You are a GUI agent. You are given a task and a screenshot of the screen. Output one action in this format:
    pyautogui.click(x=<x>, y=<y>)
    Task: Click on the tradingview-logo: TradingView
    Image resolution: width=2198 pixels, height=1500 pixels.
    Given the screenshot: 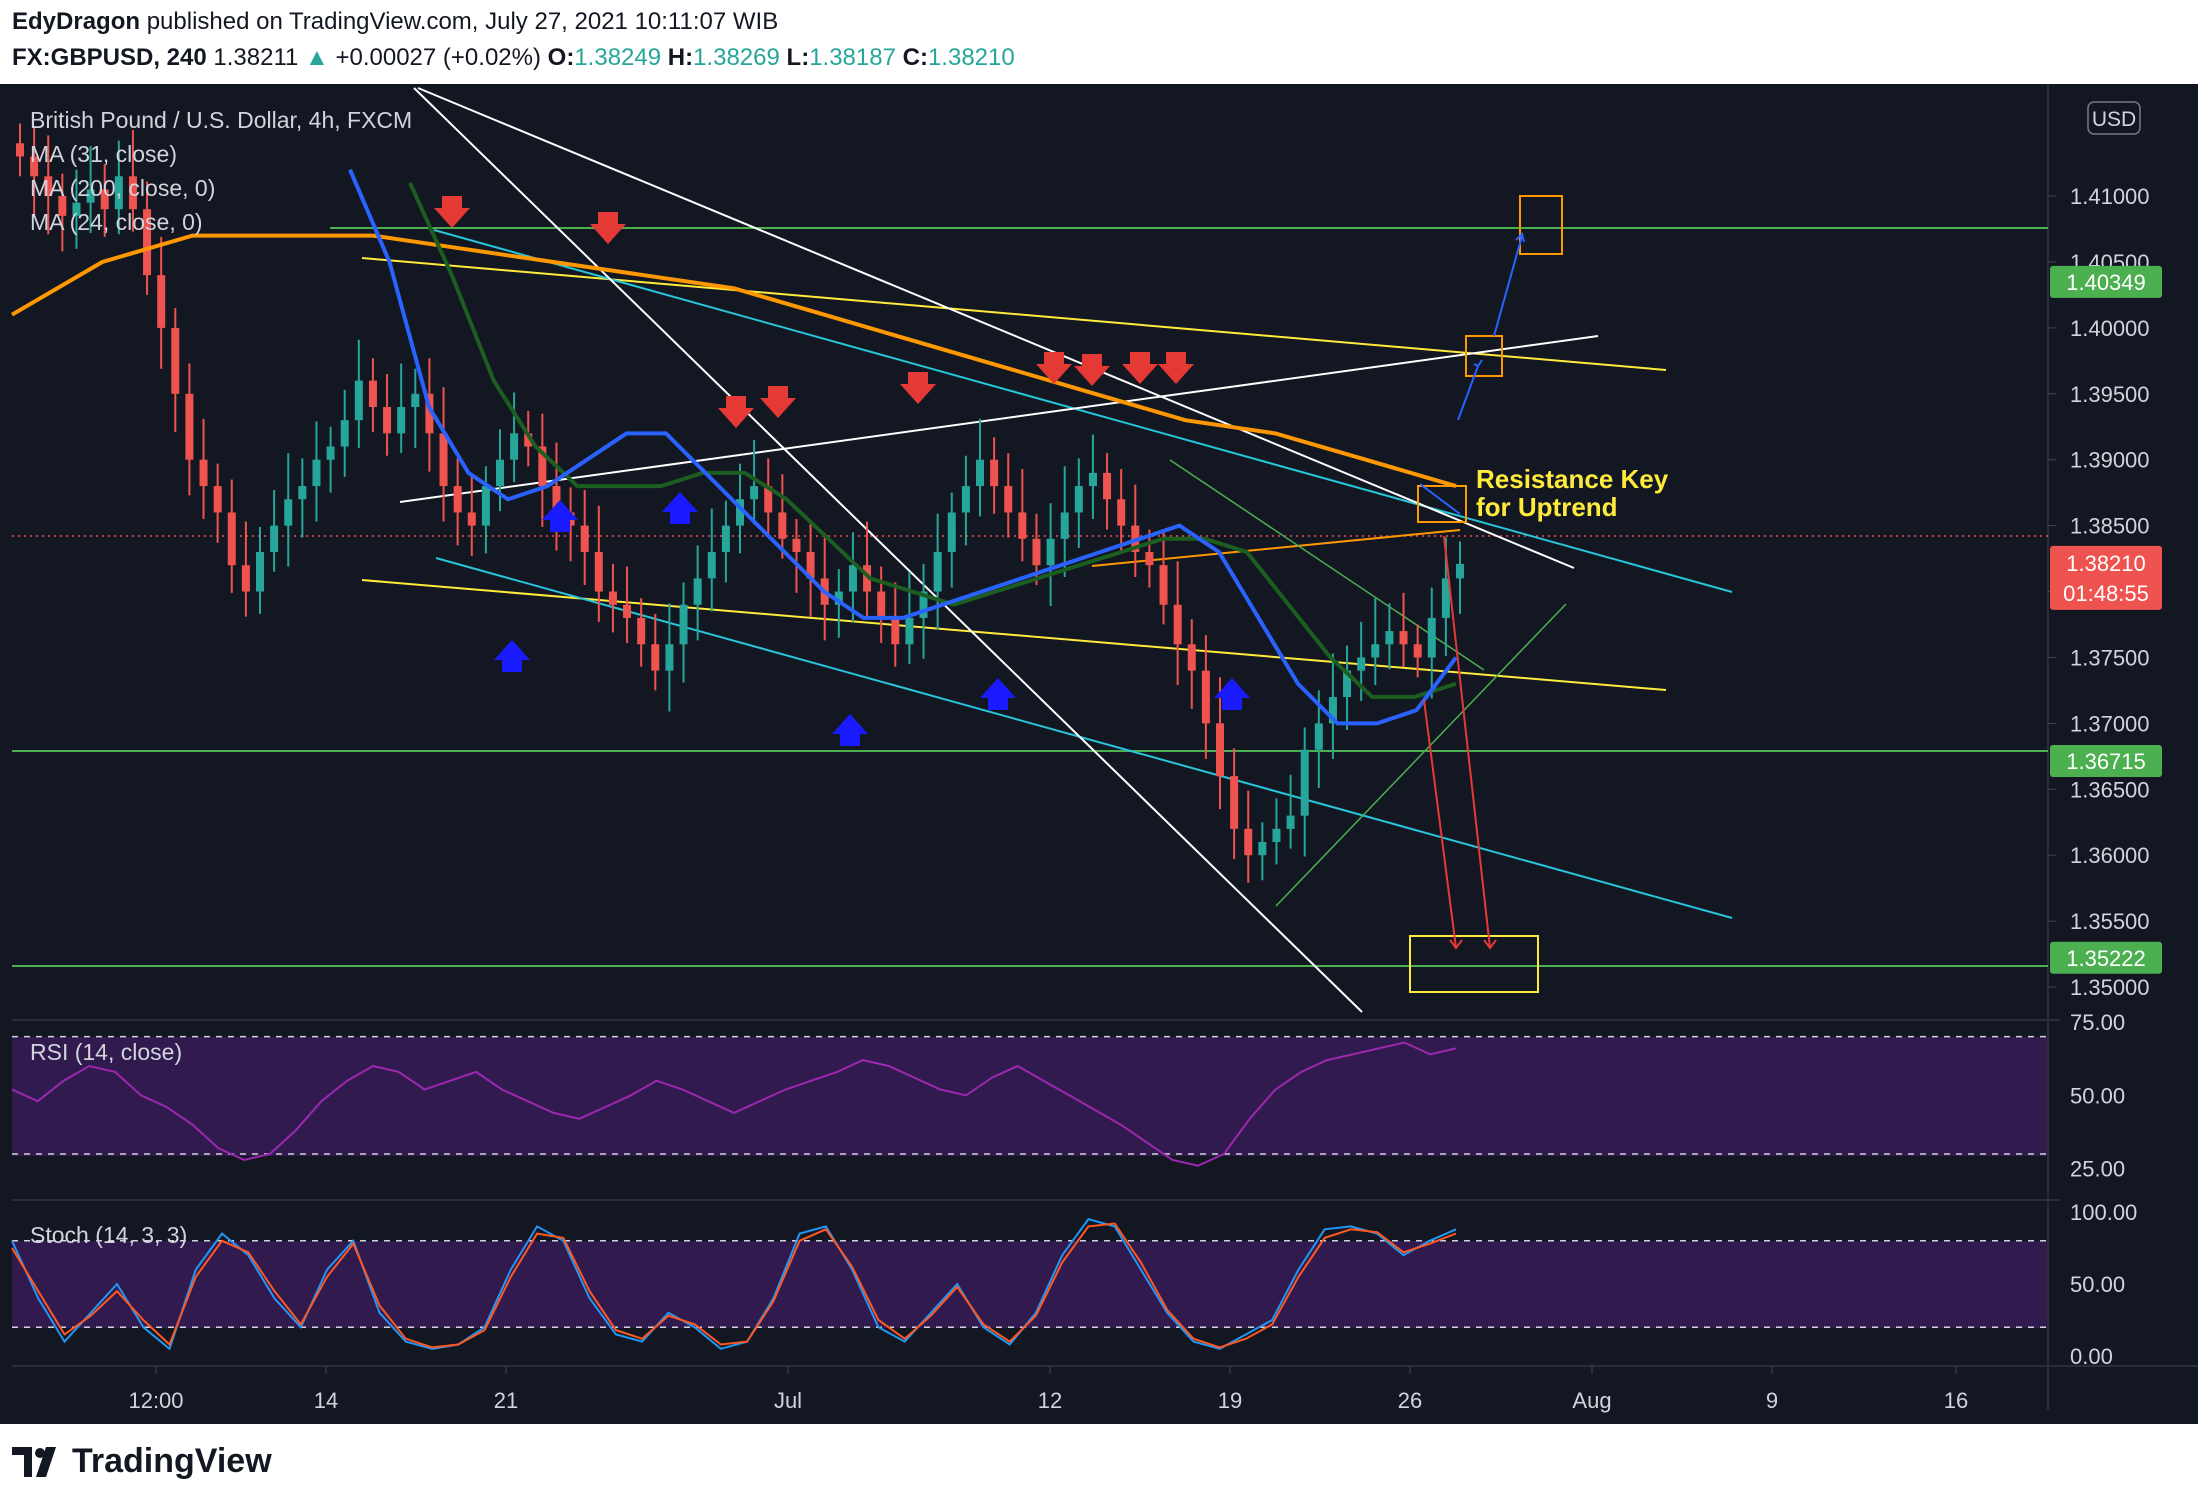 What is the action you would take?
    pyautogui.click(x=142, y=1461)
    